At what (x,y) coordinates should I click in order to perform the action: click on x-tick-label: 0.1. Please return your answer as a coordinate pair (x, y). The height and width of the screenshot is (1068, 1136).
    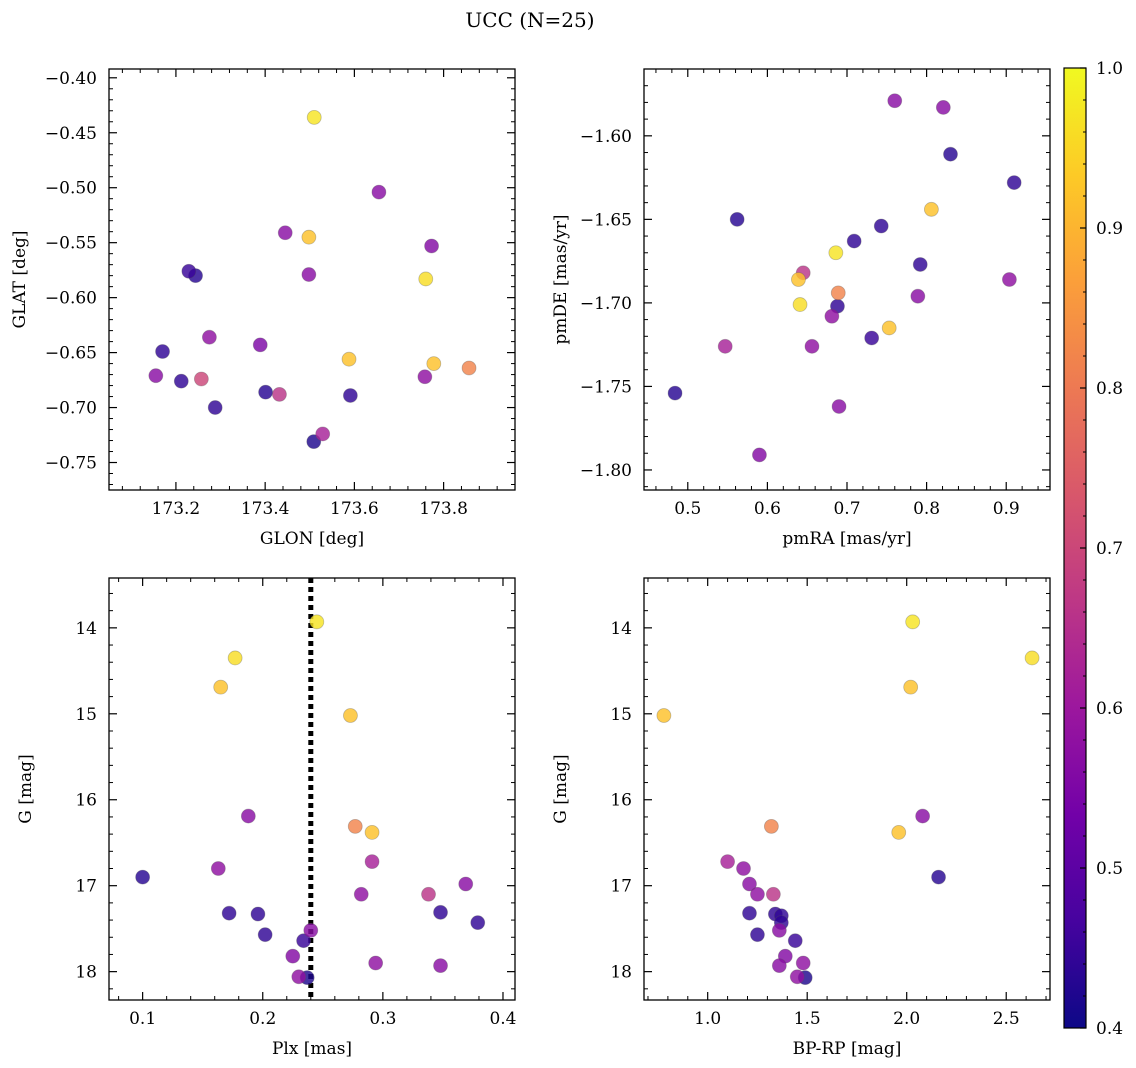
    Looking at the image, I should click on (142, 1019).